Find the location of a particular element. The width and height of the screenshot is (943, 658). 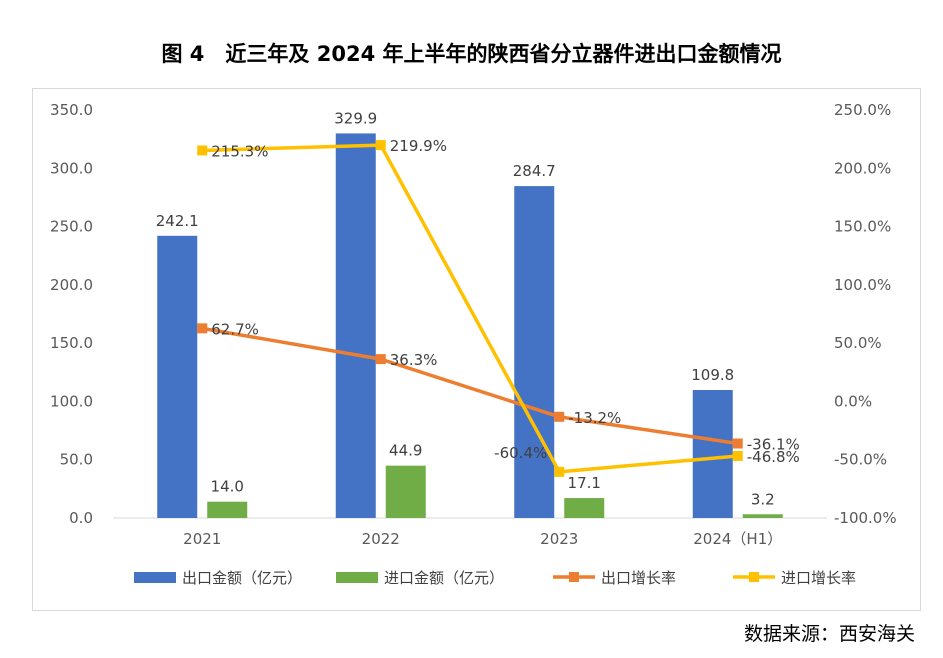

left-axis-tick-label: 100.0 is located at coordinates (71, 401).